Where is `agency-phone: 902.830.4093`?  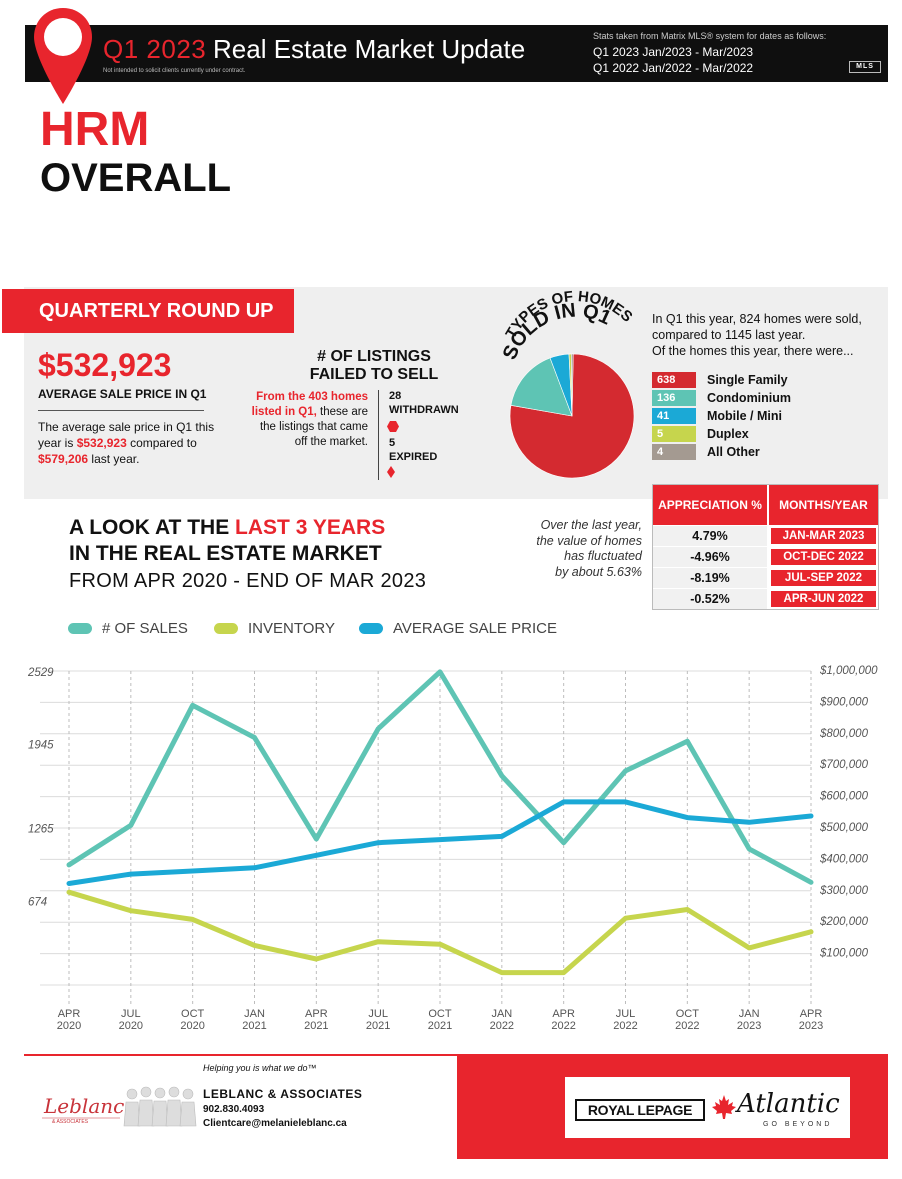
agency-phone: 902.830.4093 is located at coordinates (234, 1109).